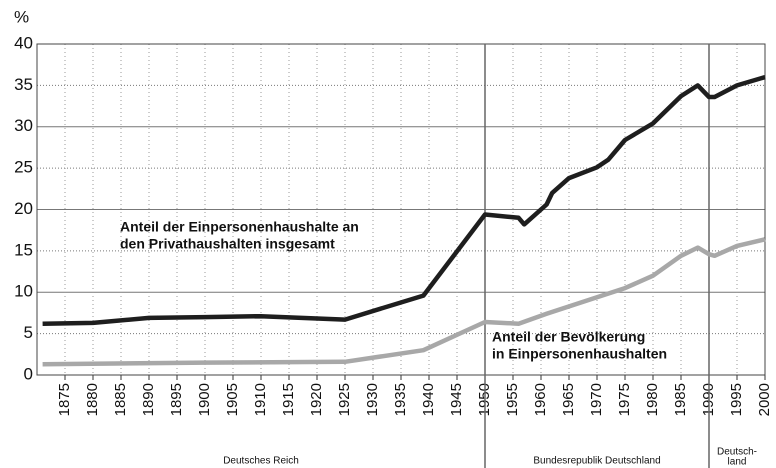 This screenshot has height=468, width=776. I want to click on x-tick-label: 1935, so click(400, 399).